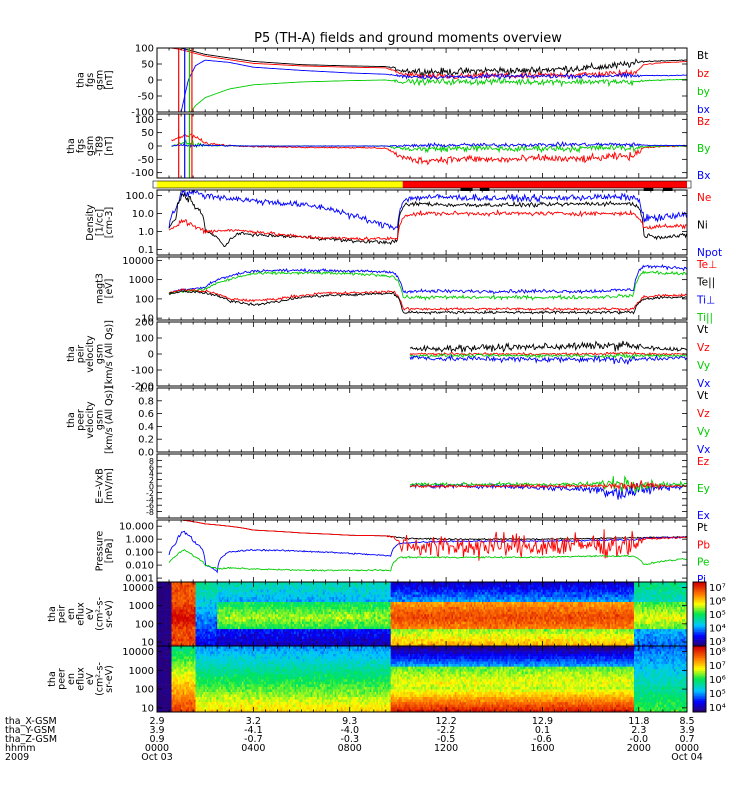 Image resolution: width=750 pixels, height=800 pixels. I want to click on y-axis-label: gsm, so click(100, 354).